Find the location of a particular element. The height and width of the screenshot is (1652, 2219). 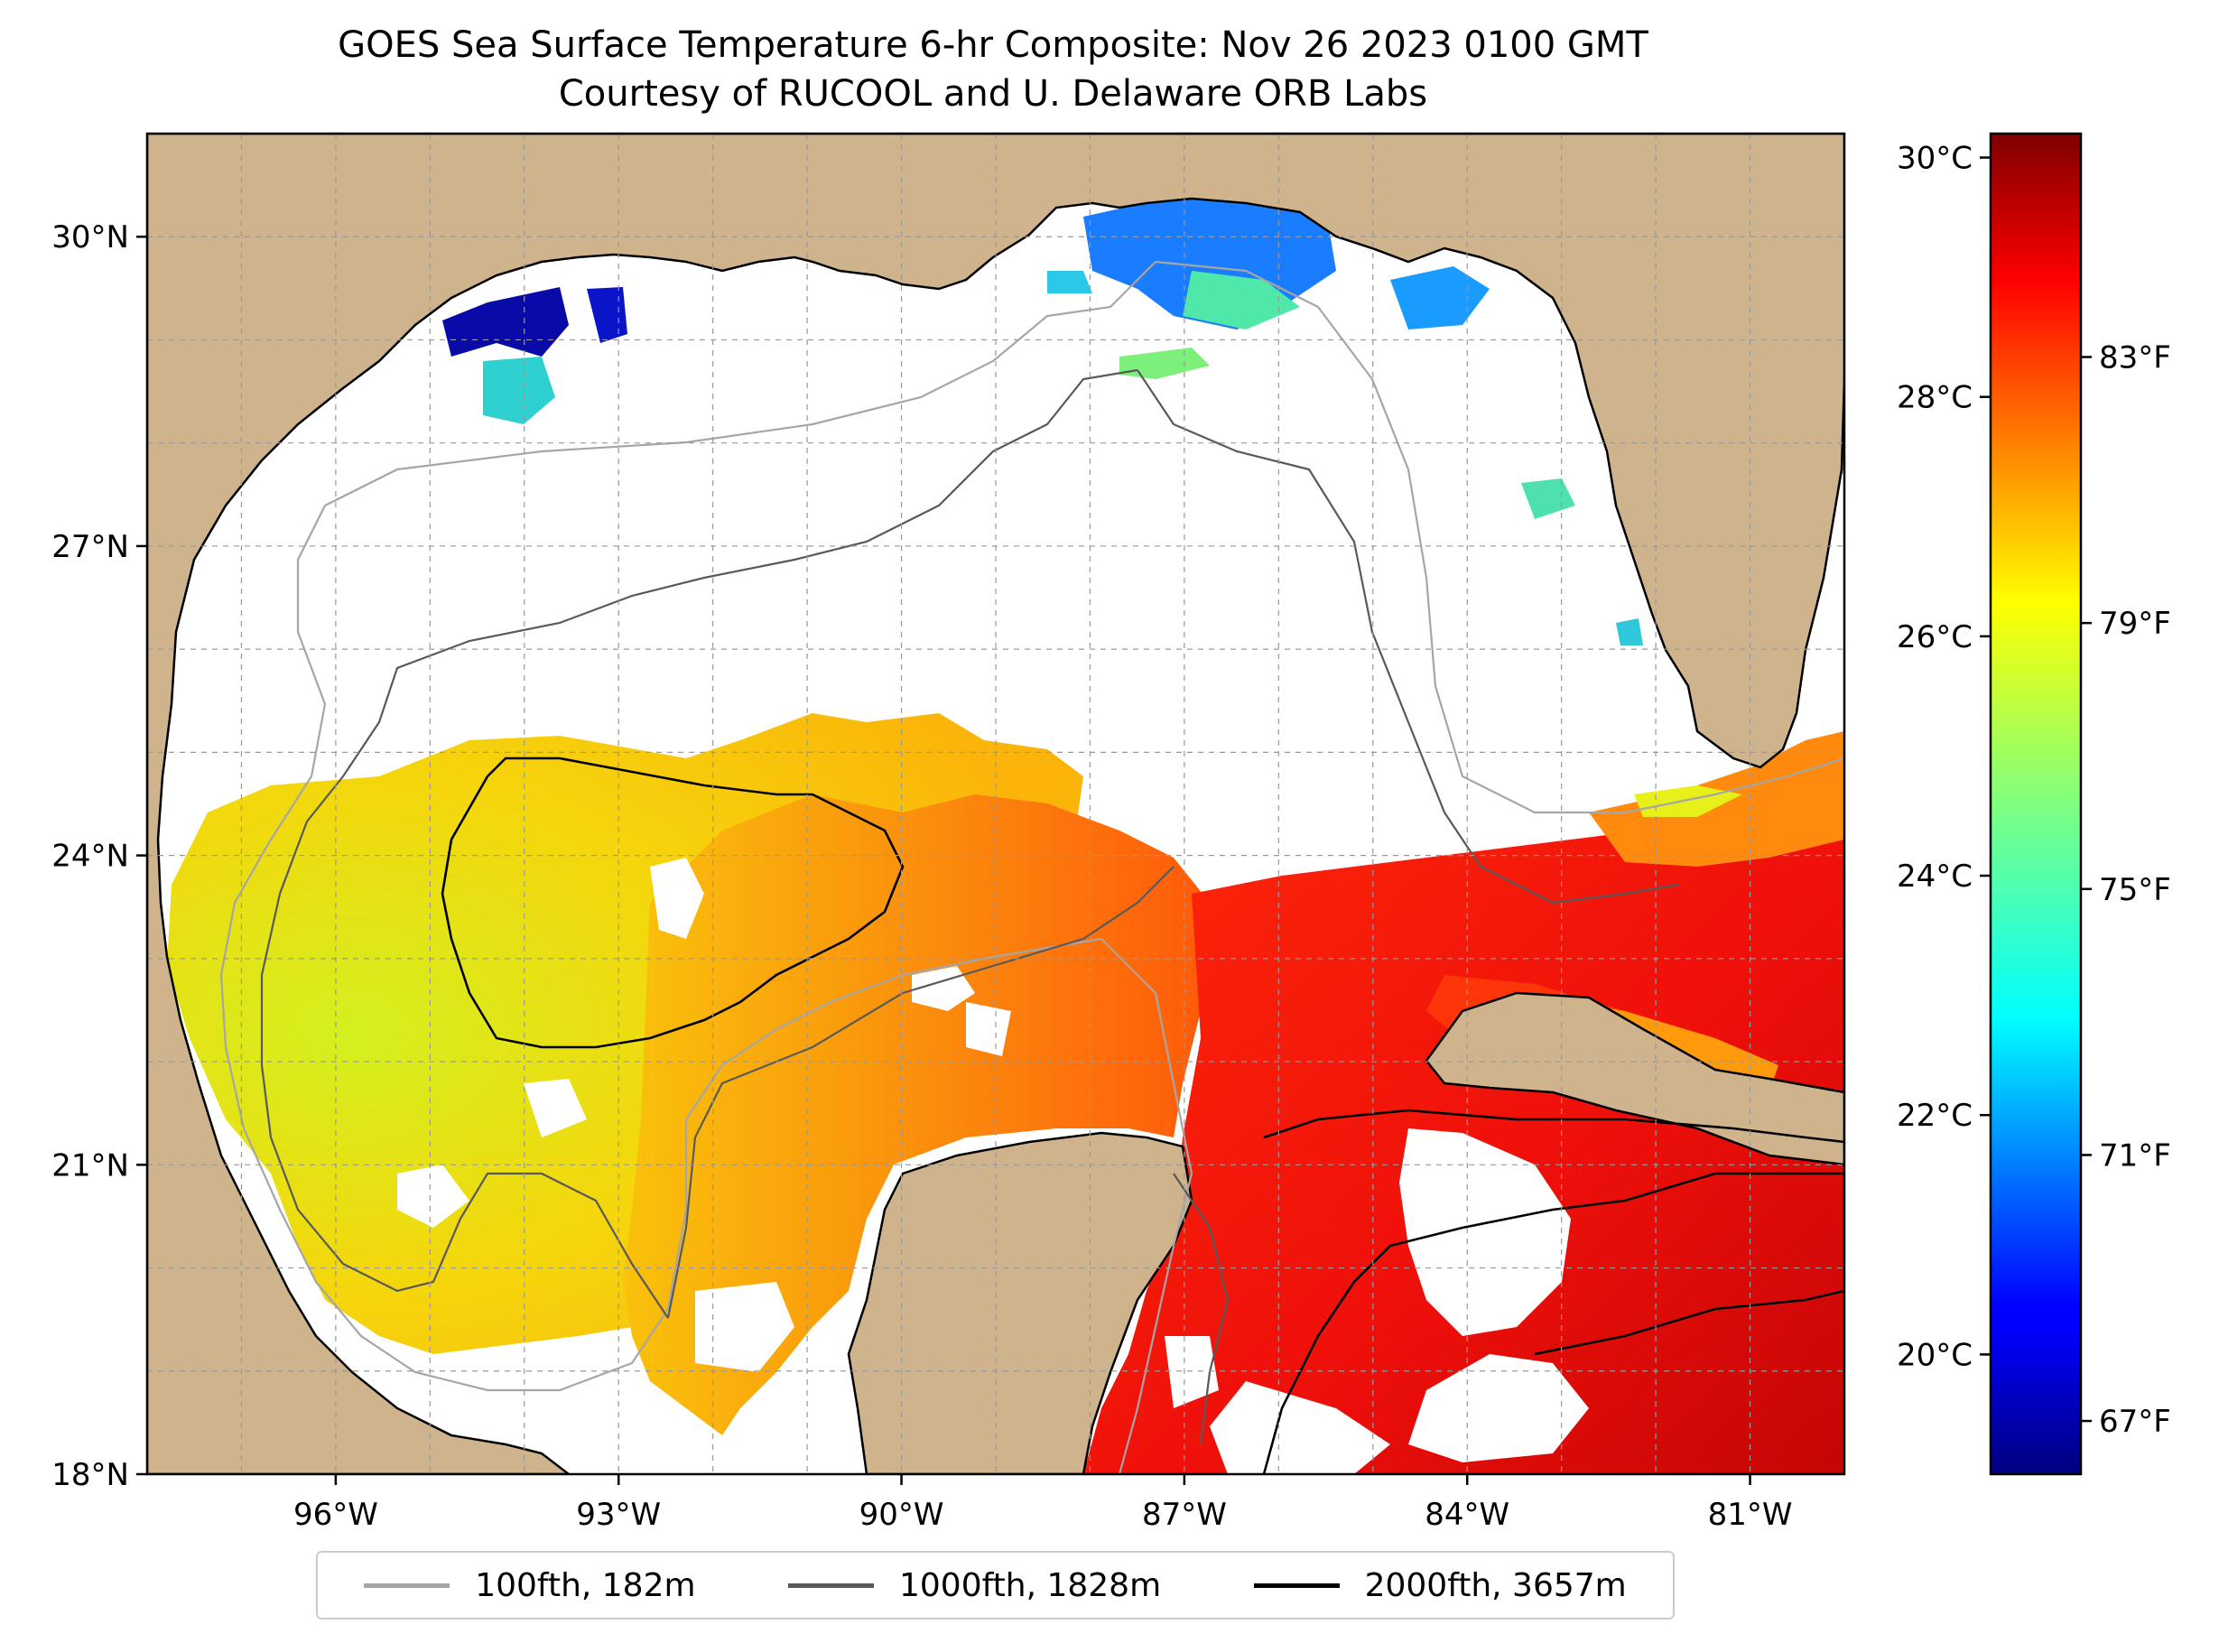

celsius-tick-label: 26°C is located at coordinates (1935, 637).